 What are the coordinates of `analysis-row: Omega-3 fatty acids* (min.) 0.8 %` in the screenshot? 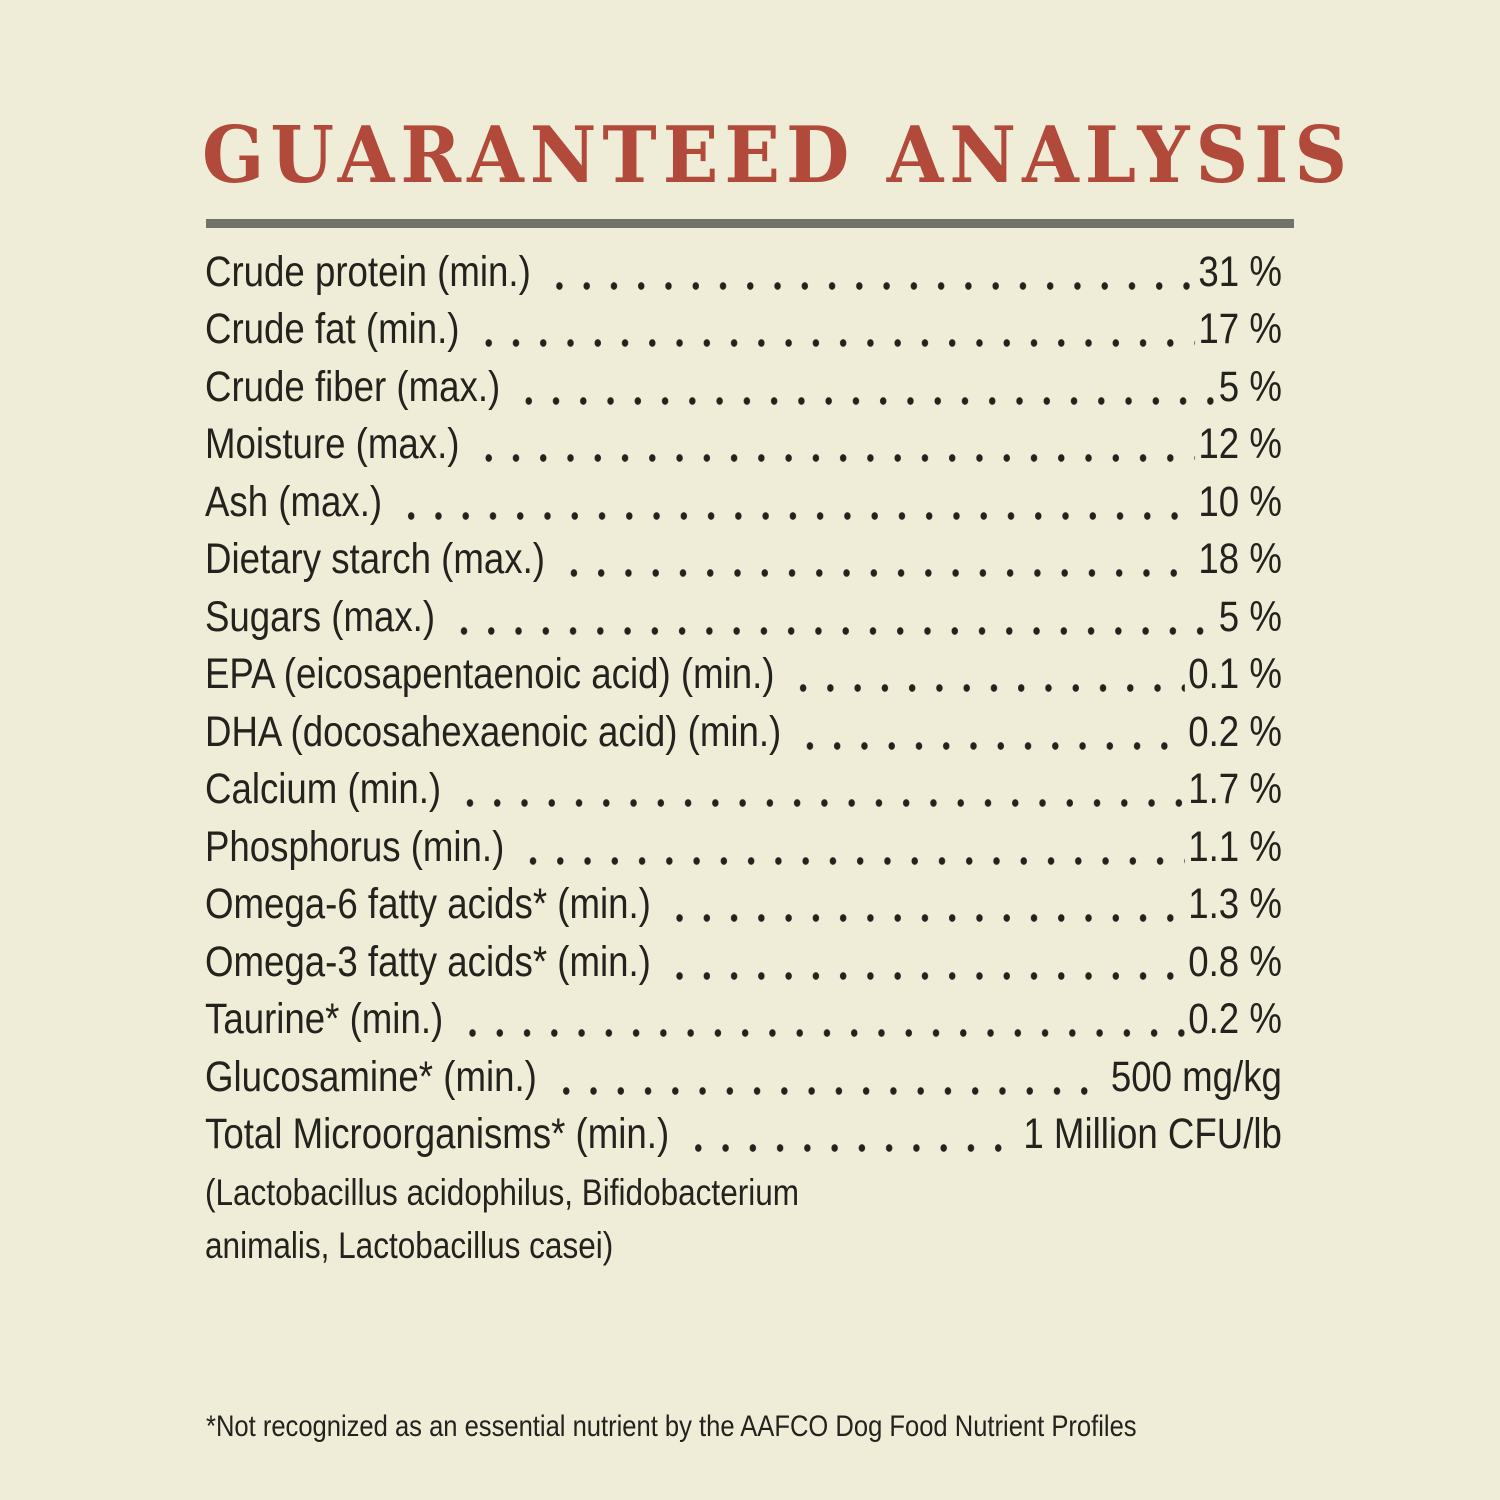 It's located at (743, 962).